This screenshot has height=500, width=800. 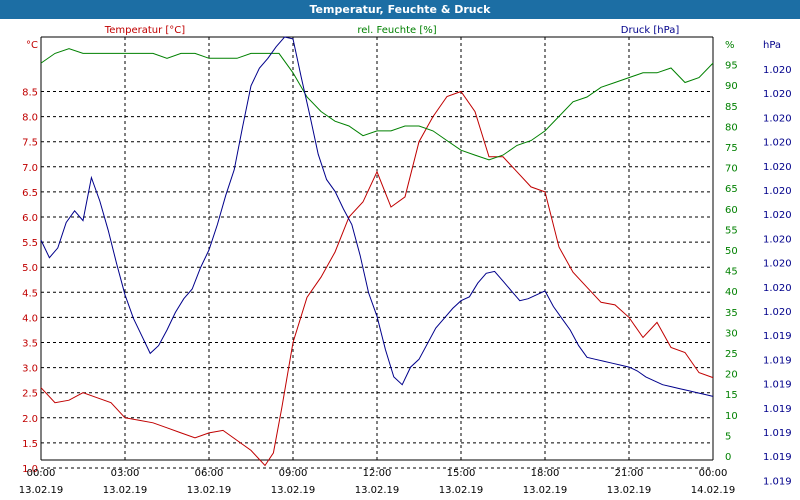 What do you see at coordinates (731, 66) in the screenshot?
I see `humidity-tick-label: 95` at bounding box center [731, 66].